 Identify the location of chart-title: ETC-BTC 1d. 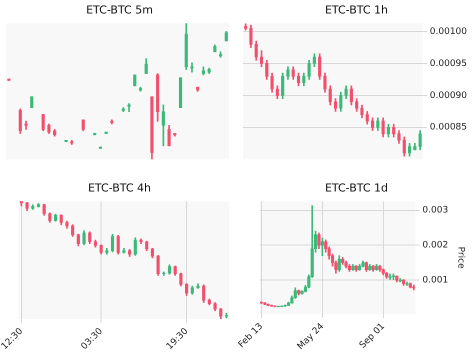
(356, 187).